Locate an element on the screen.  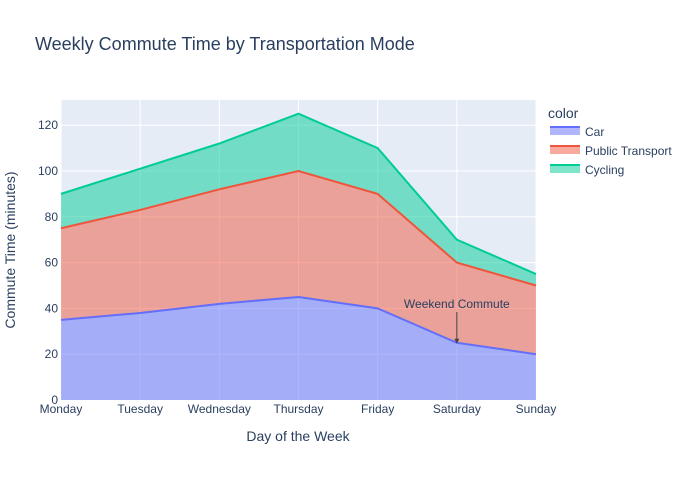
y-tick-label: 0 is located at coordinates (54, 400).